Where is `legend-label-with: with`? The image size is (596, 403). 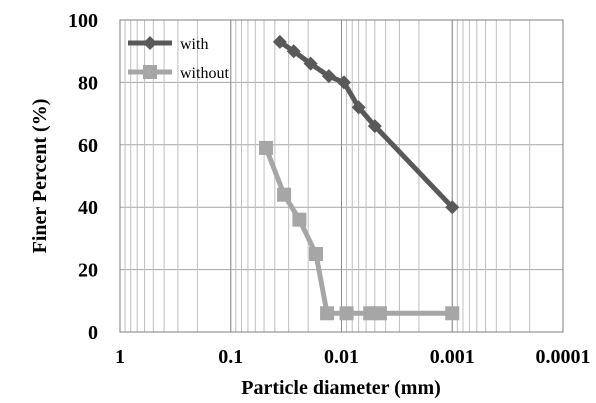 legend-label-with: with is located at coordinates (194, 44).